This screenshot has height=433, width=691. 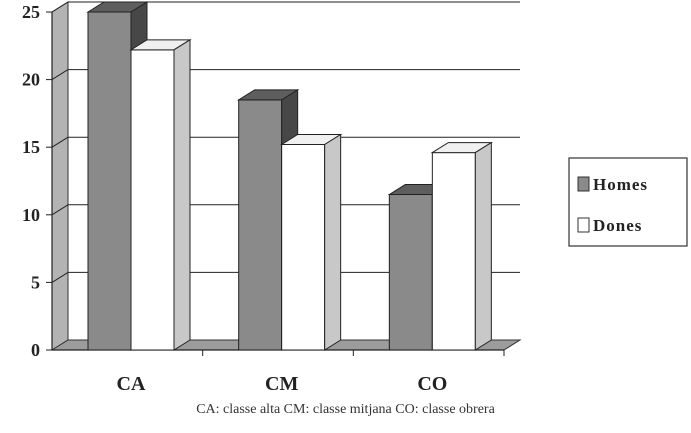 I want to click on bar-dones-ca, so click(x=160, y=194).